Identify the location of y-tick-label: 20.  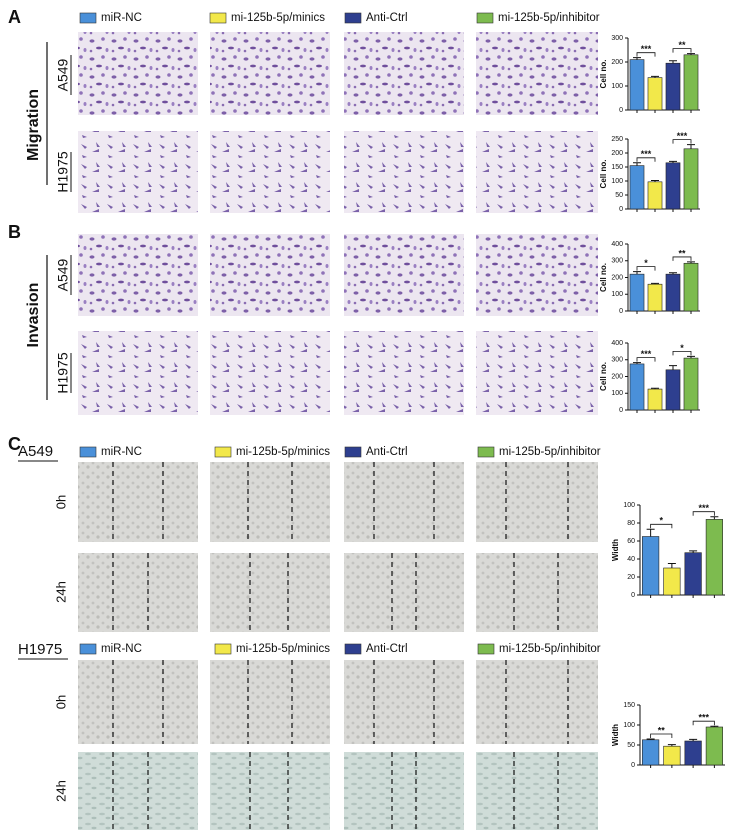
(631, 577).